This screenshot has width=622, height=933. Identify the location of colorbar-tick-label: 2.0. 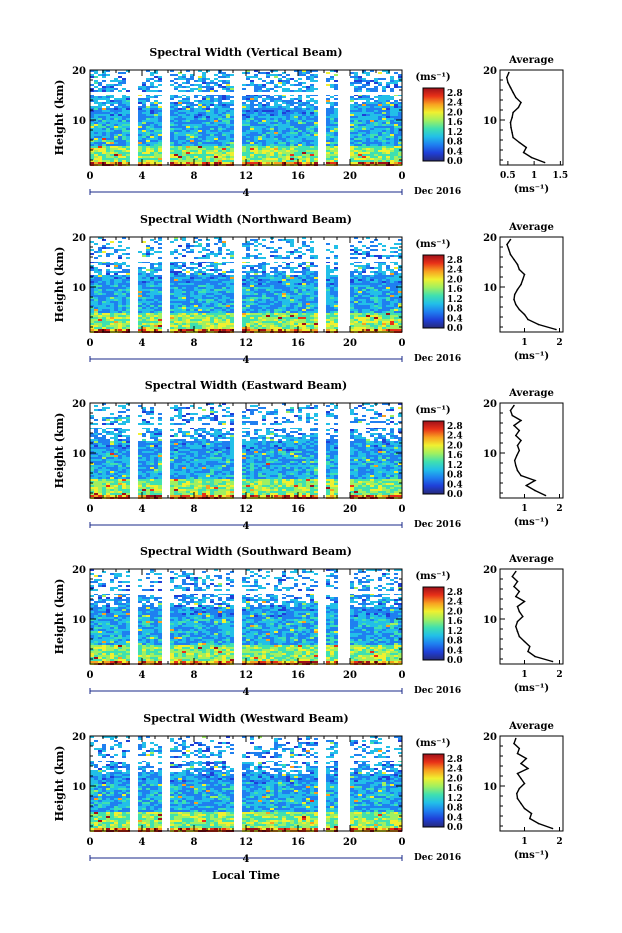
(455, 612).